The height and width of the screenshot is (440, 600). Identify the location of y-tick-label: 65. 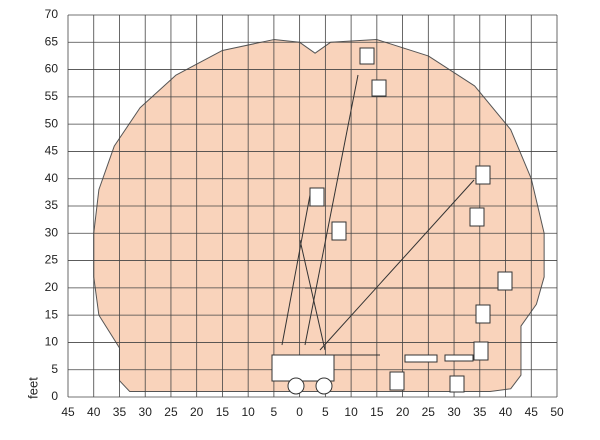
(52, 41).